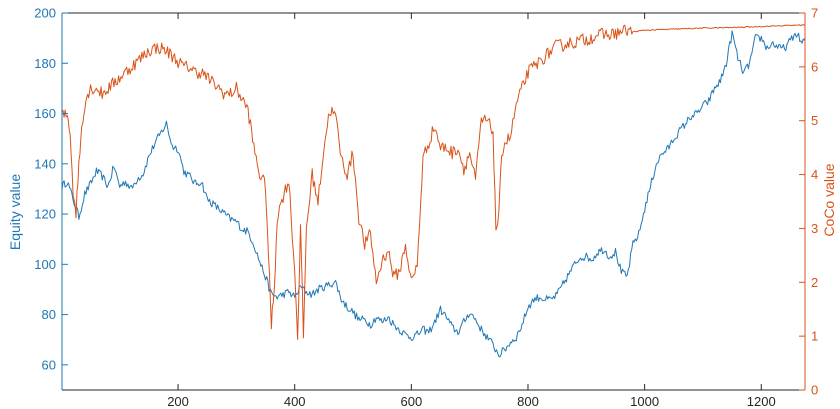 Image resolution: width=840 pixels, height=409 pixels. Describe the element at coordinates (178, 401) in the screenshot. I see `x-tick-label: 200` at that location.